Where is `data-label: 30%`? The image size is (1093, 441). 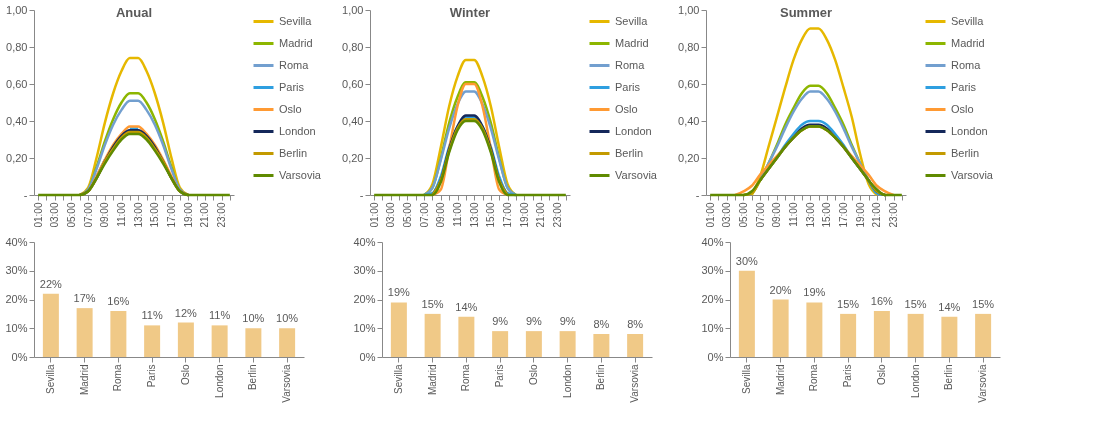
data-label: 30% is located at coordinates (747, 260).